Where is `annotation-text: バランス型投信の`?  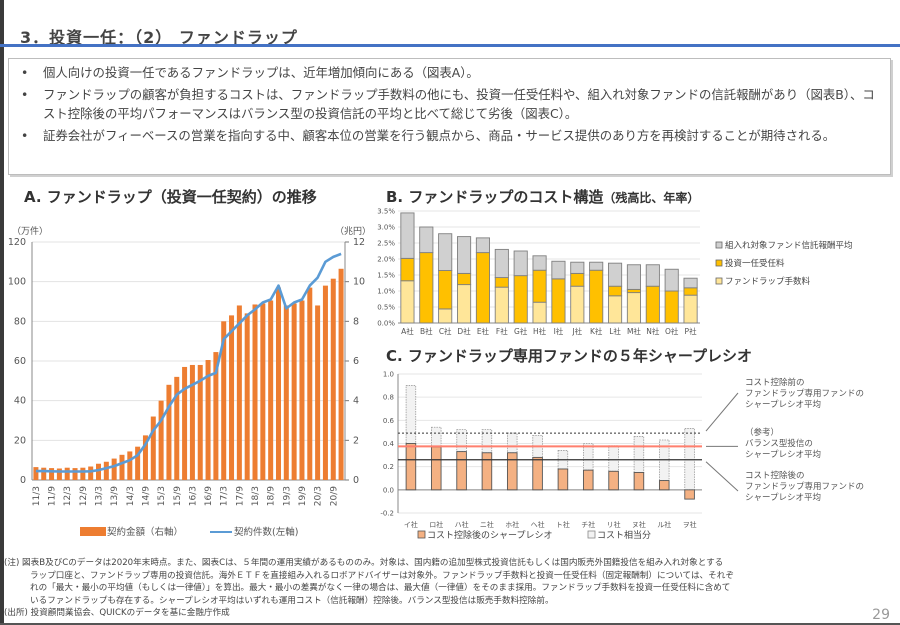 annotation-text: バランス型投信の is located at coordinates (779, 443).